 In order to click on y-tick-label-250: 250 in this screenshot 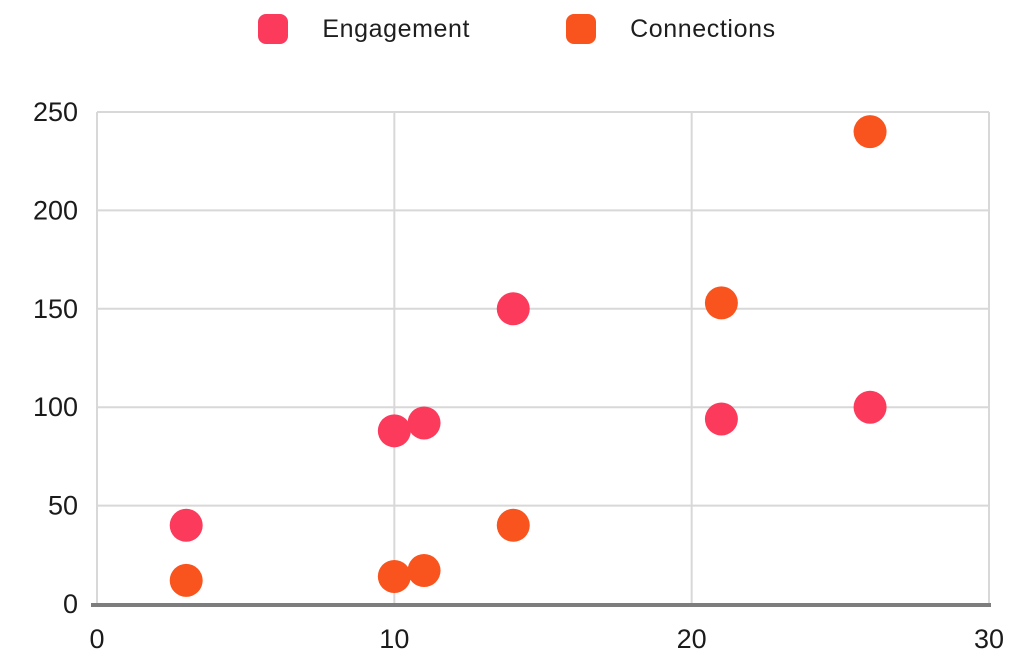, I will do `click(55, 112)`.